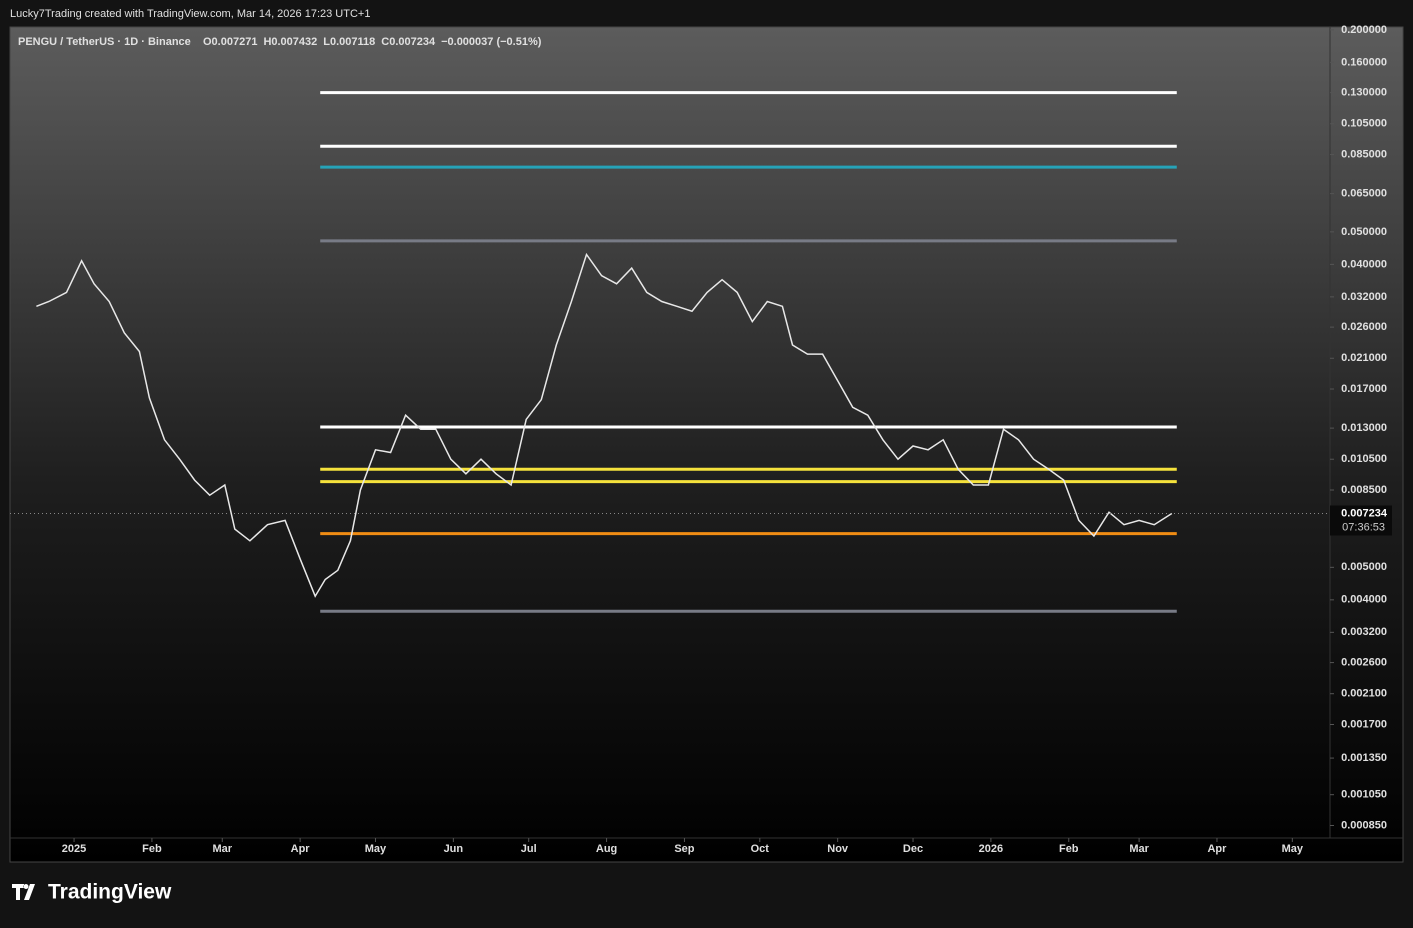  What do you see at coordinates (23, 892) in the screenshot?
I see `logo-icon` at bounding box center [23, 892].